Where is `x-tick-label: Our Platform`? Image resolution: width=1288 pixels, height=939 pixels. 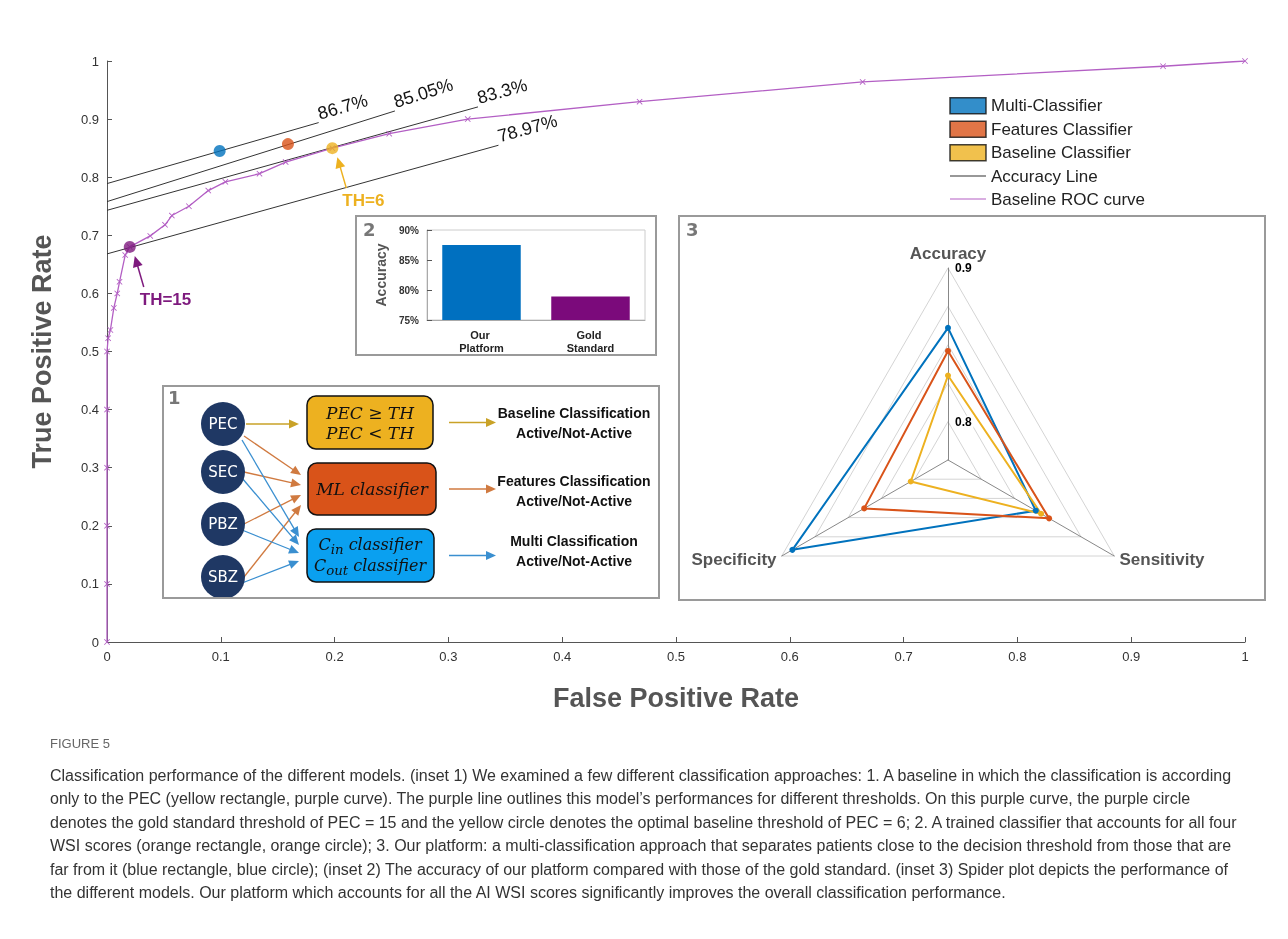
x-tick-label: Our Platform is located at coordinates (482, 341).